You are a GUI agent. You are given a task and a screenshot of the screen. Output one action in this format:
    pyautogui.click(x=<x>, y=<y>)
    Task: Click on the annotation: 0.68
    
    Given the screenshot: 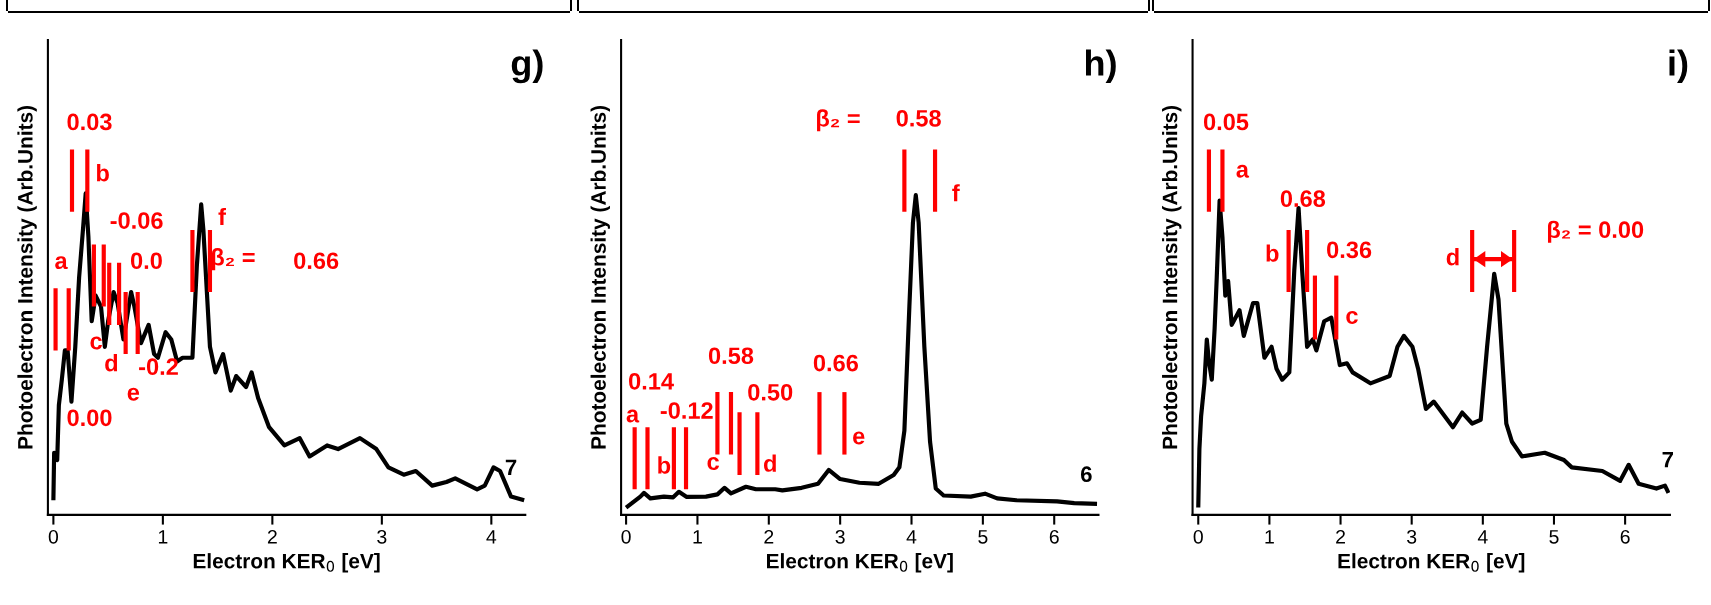 What is the action you would take?
    pyautogui.click(x=1303, y=199)
    